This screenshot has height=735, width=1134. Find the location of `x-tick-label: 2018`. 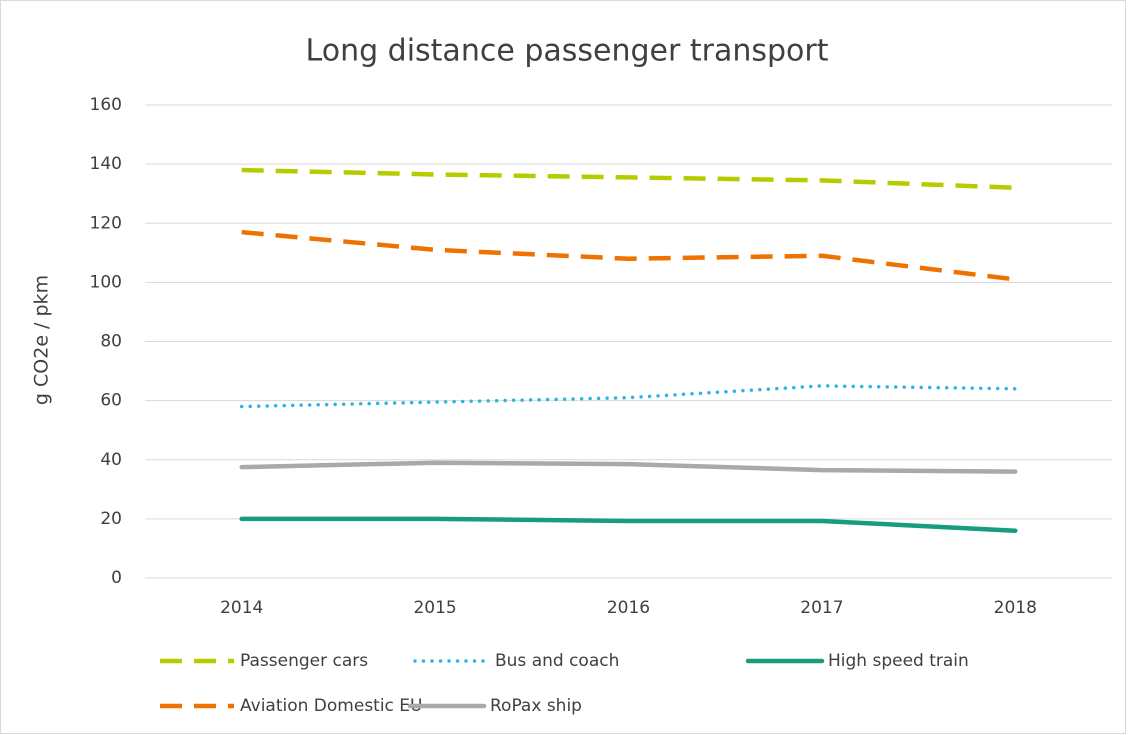

x-tick-label: 2018 is located at coordinates (1015, 608).